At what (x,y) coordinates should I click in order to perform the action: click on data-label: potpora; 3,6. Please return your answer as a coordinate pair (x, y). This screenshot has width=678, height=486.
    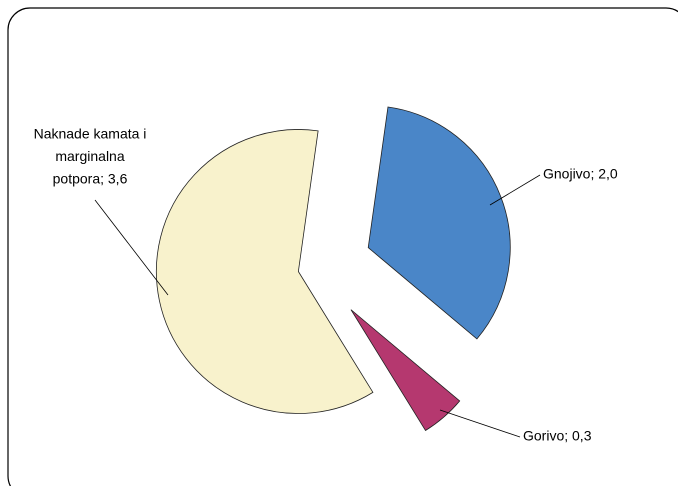
    Looking at the image, I should click on (90, 179).